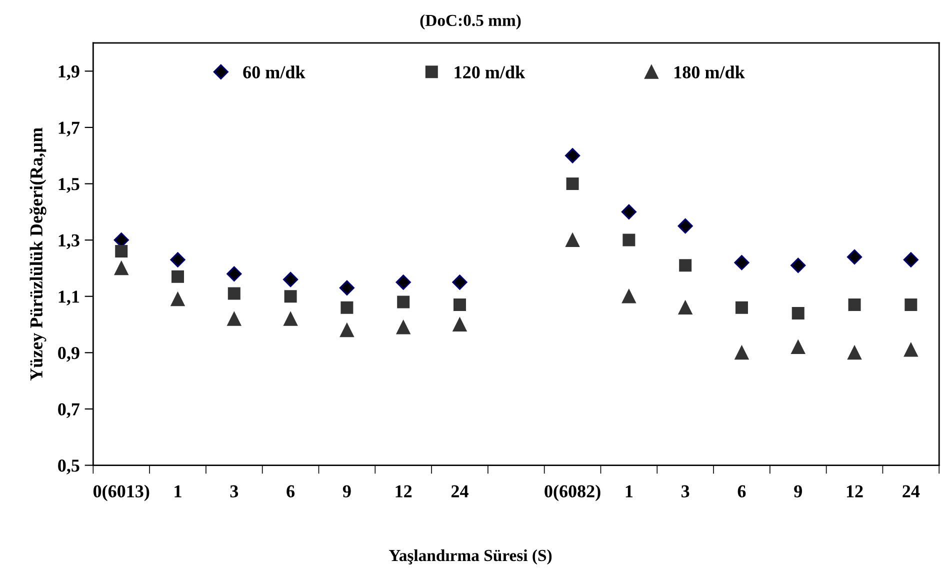  I want to click on chart-title: (DoC:0.5 mm), so click(470, 22).